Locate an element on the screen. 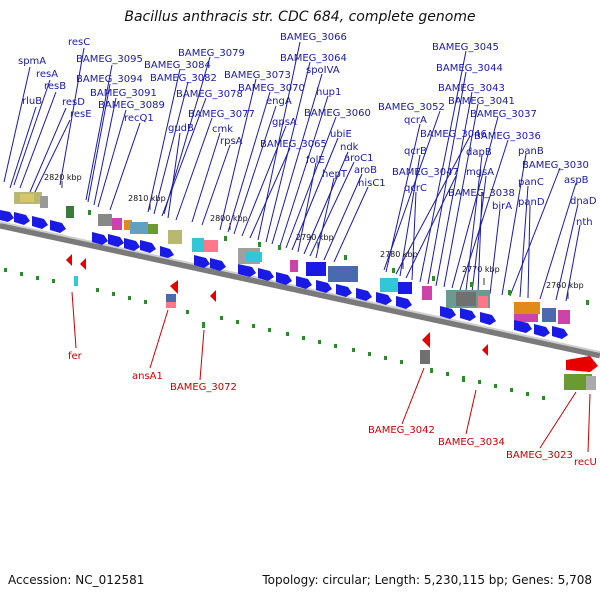 This screenshot has width=600, height=600. gene-label: BAMEG_3077 is located at coordinates (221, 114).